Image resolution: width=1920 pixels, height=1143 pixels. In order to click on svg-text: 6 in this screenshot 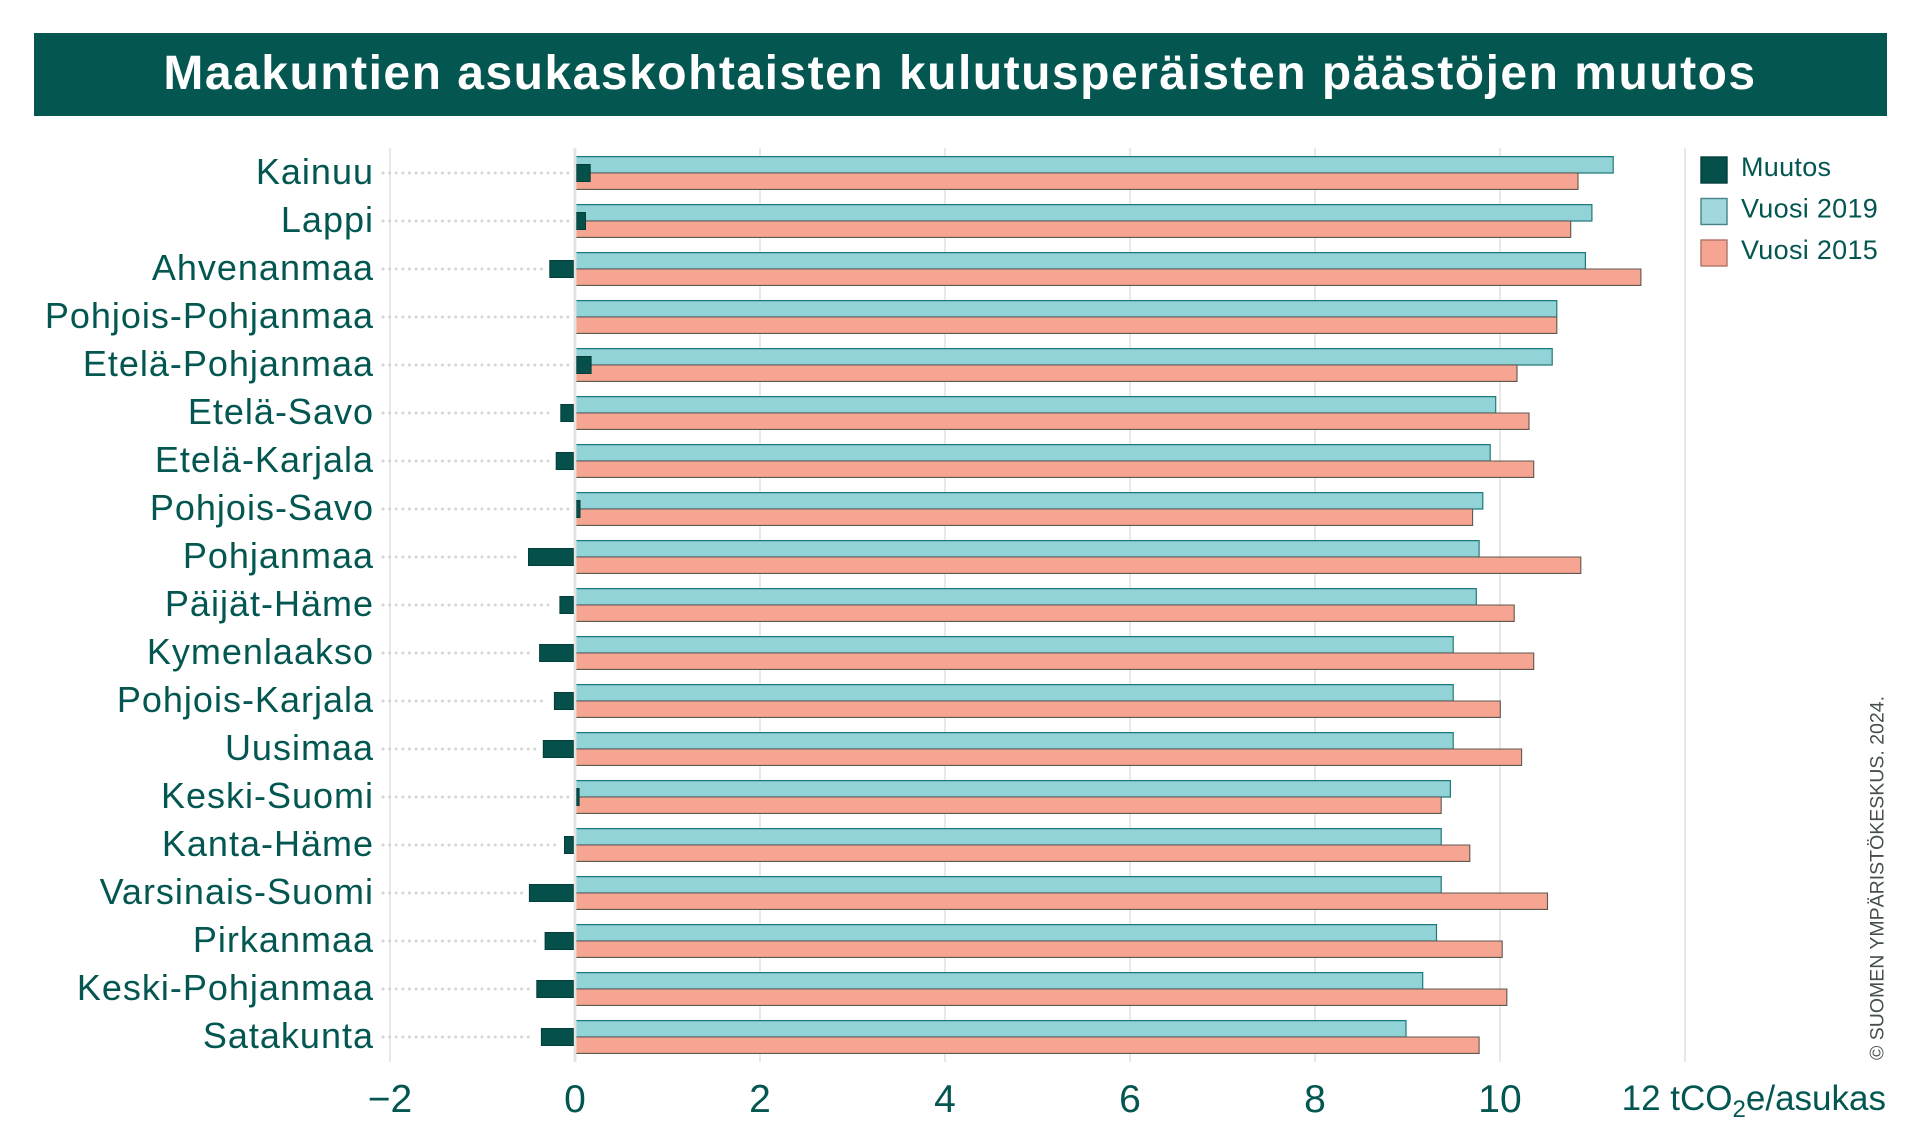, I will do `click(1130, 1099)`.